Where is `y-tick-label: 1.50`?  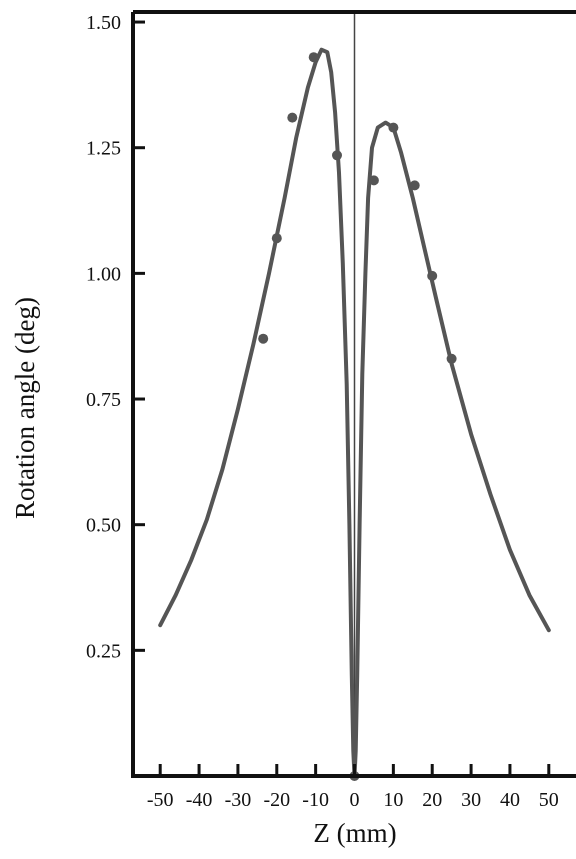 y-tick-label: 1.50 is located at coordinates (103, 23).